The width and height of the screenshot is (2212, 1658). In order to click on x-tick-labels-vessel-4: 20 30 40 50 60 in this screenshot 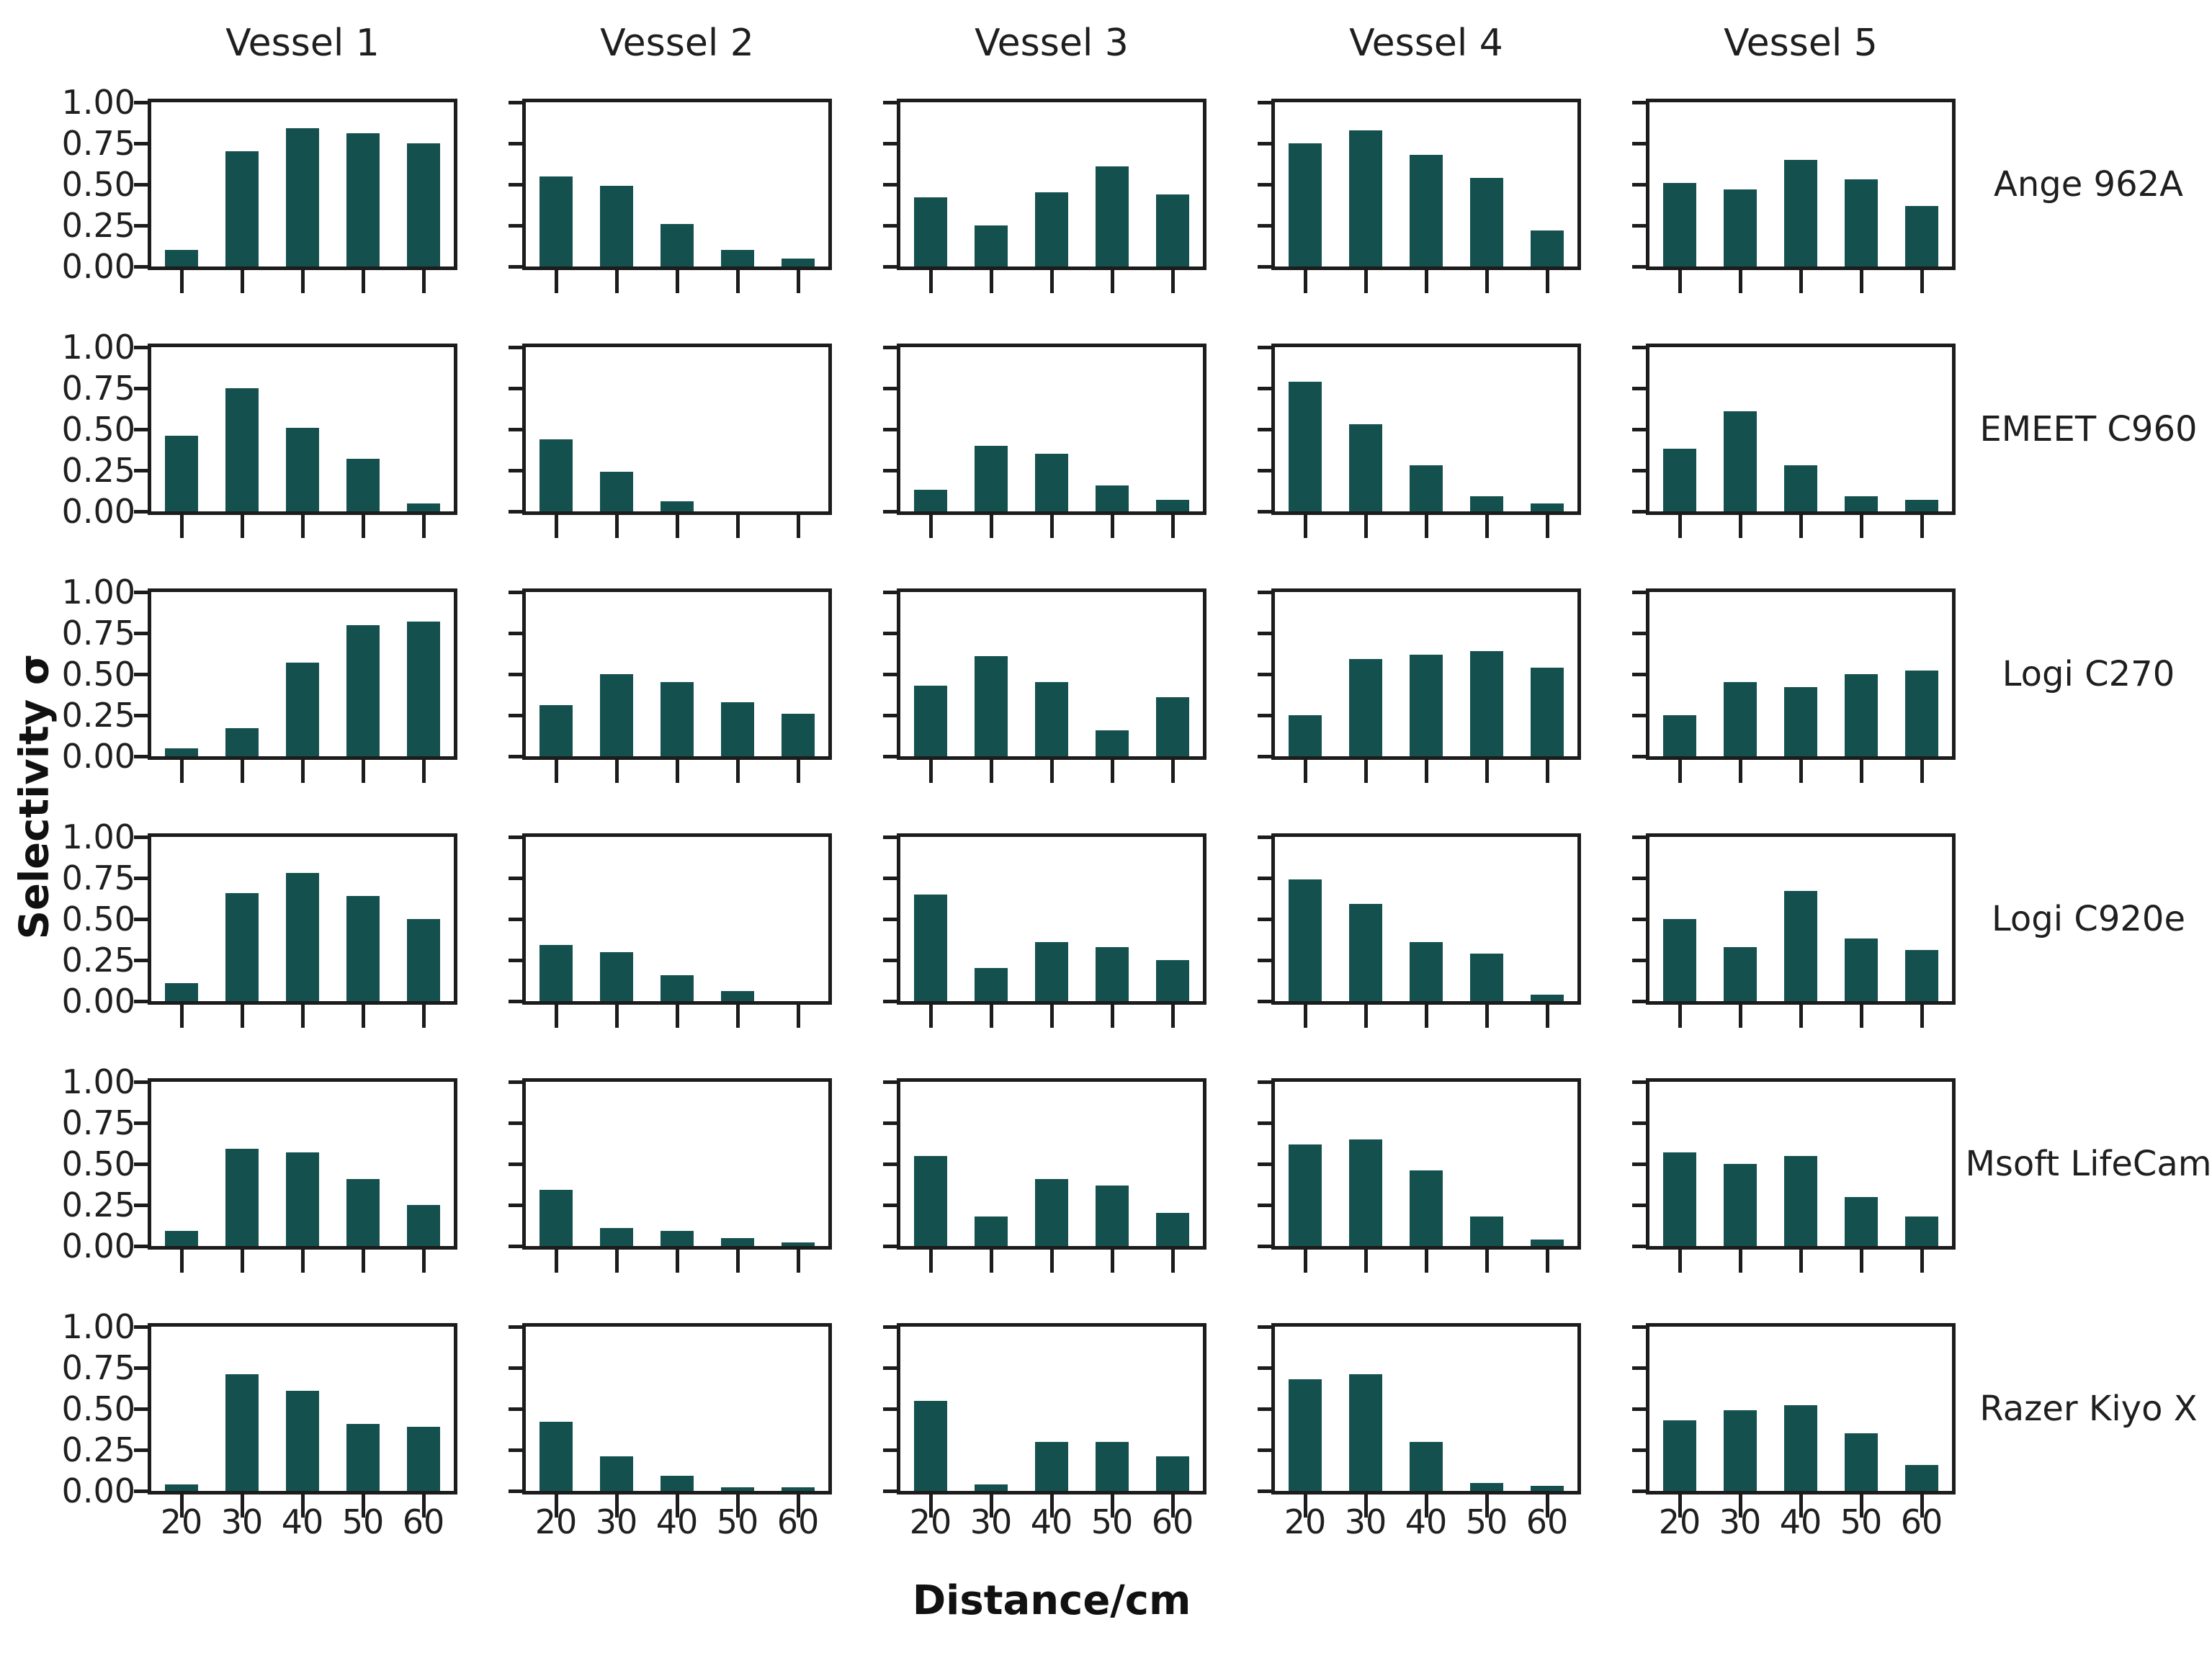, I will do `click(1426, 1521)`.